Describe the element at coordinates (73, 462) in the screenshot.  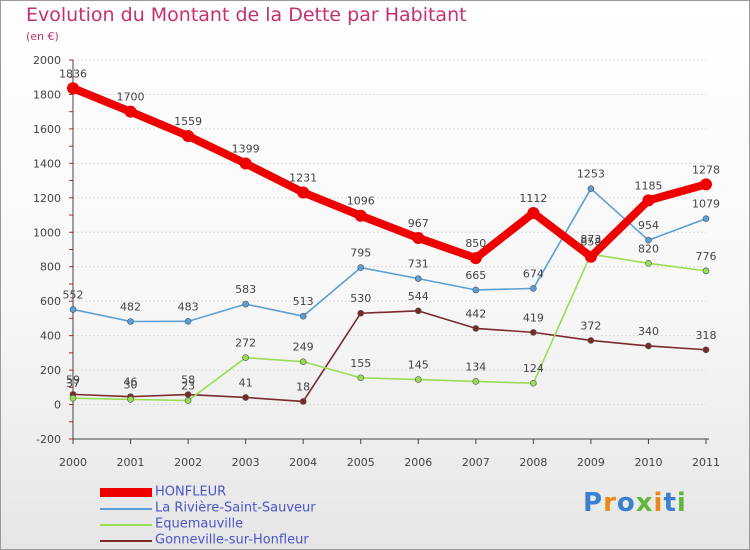
I see `x-tick-label: 2000` at that location.